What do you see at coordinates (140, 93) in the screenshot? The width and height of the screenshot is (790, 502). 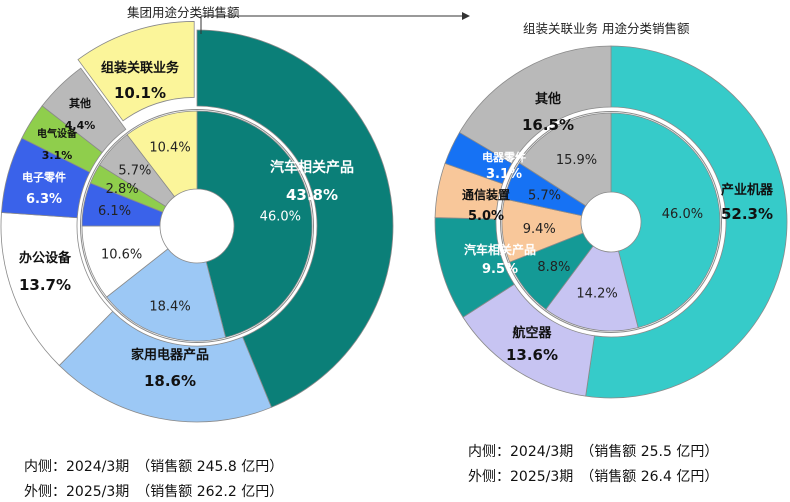 I see `outer-value-assembly: 10.1%` at bounding box center [140, 93].